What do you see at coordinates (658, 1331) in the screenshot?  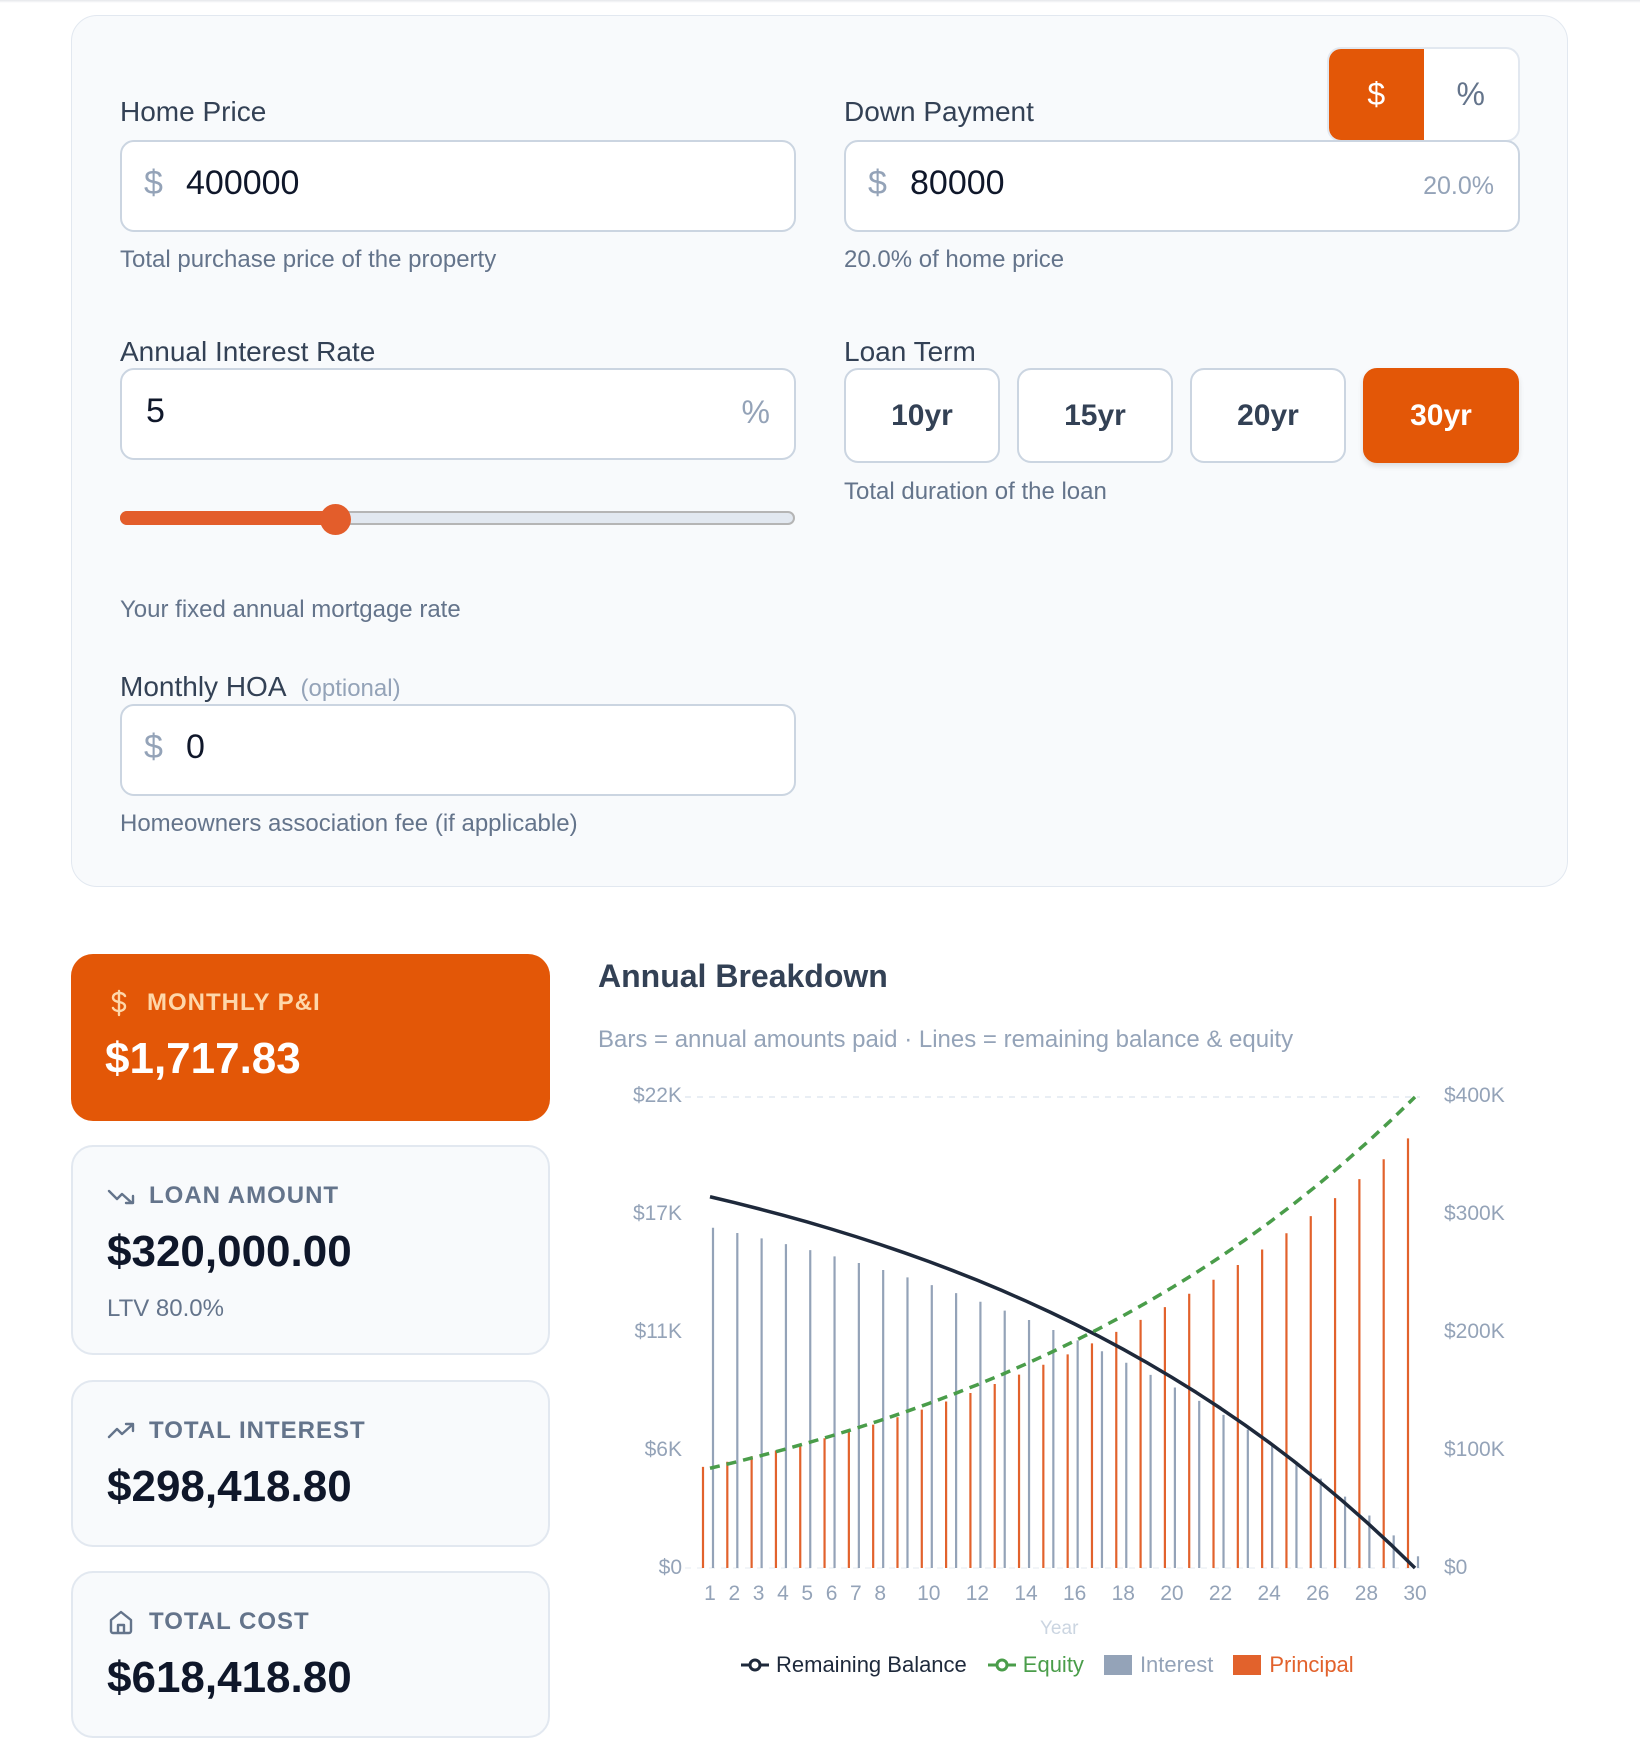 I see `left-axis-tick: $11K` at bounding box center [658, 1331].